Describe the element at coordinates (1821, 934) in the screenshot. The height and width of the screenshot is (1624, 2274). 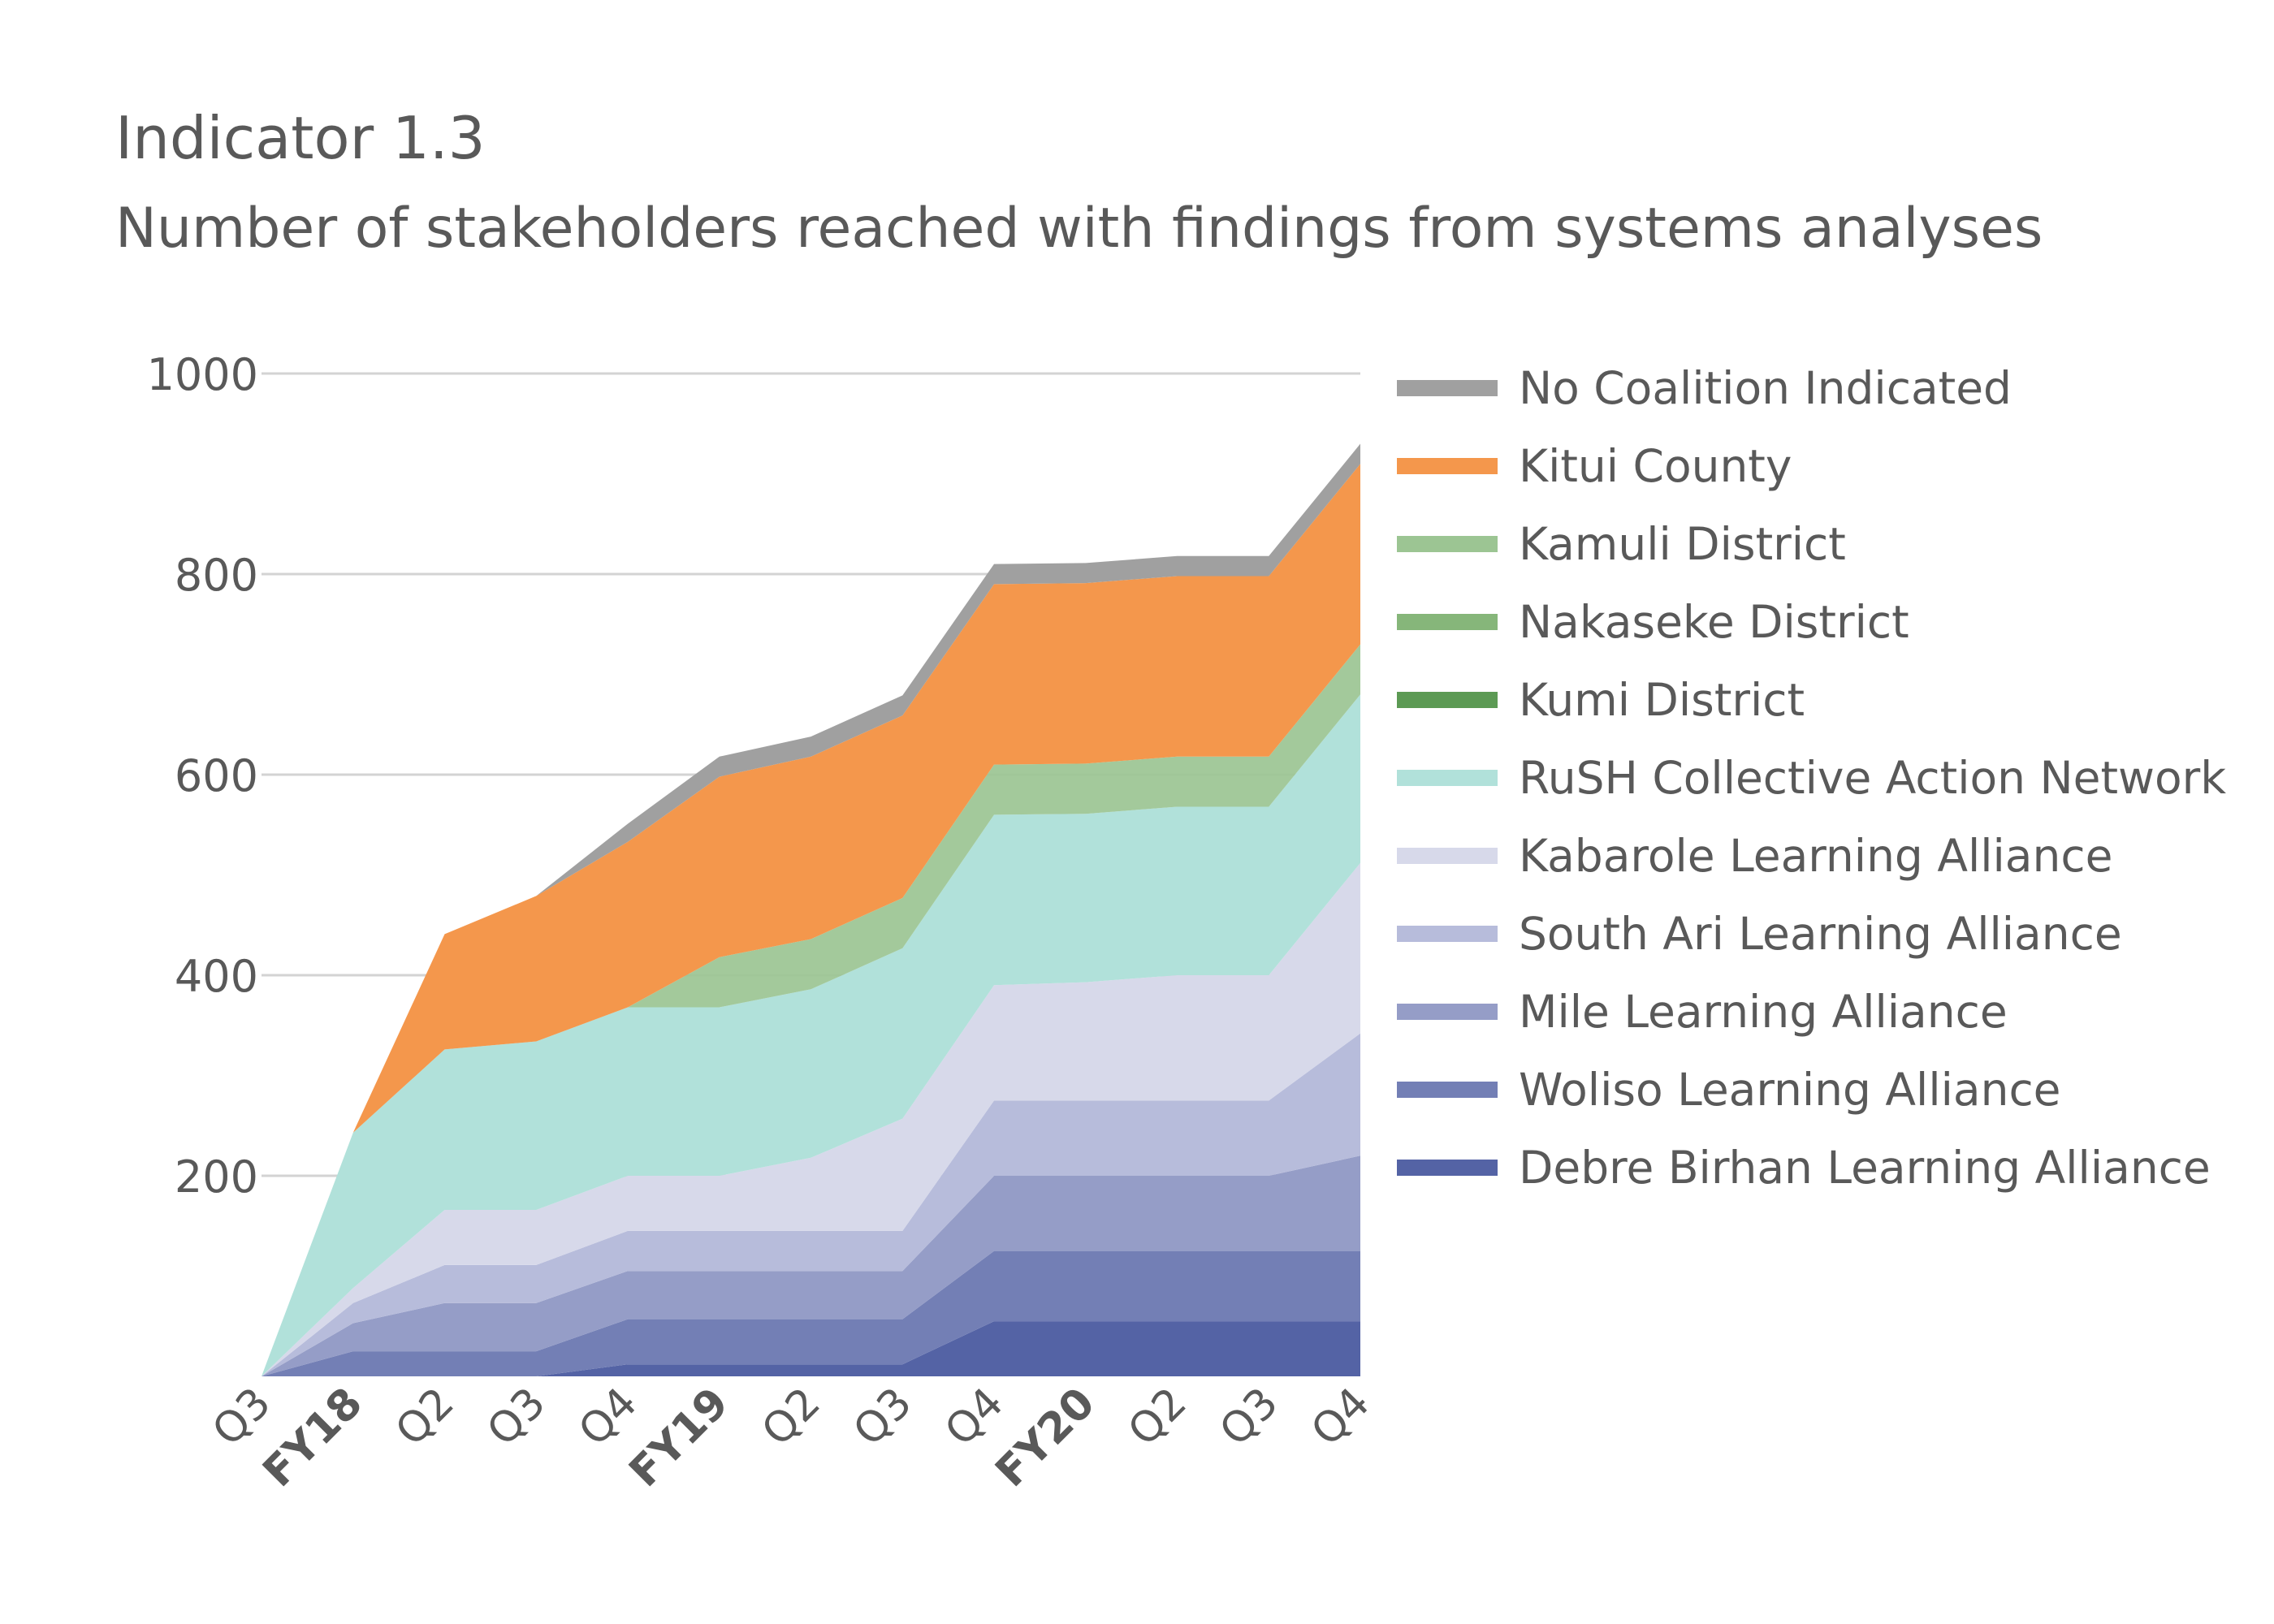
I see `legend-label: South Ari Learning Alliance` at that location.